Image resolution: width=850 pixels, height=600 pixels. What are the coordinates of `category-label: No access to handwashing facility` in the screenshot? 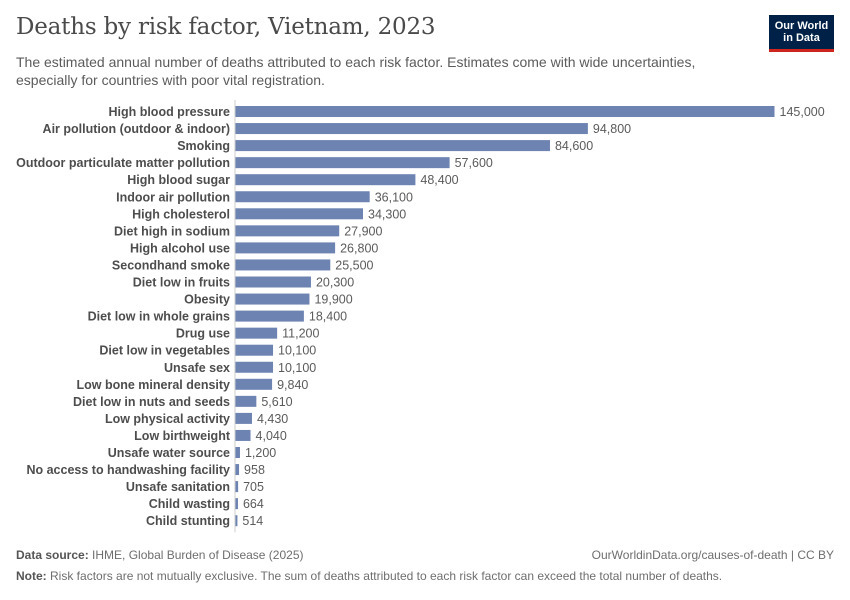 It's located at (128, 470).